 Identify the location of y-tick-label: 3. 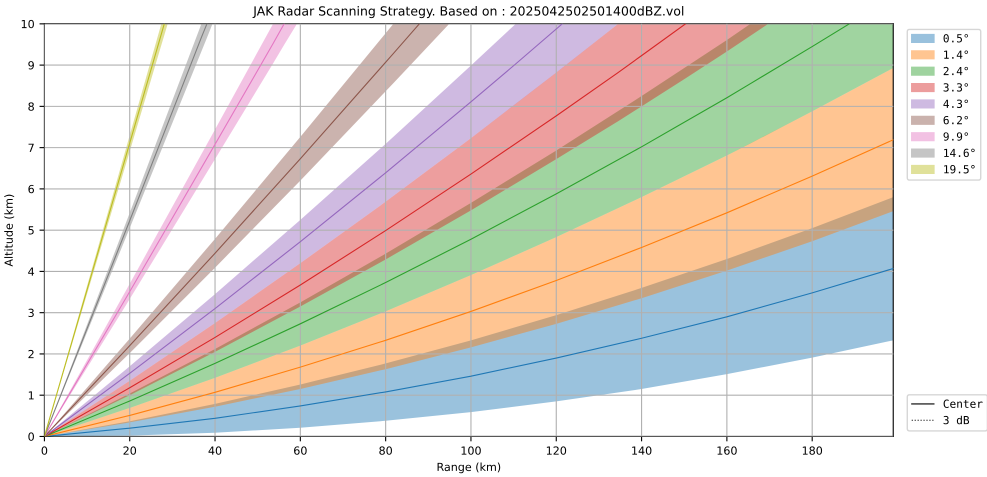
(31, 313).